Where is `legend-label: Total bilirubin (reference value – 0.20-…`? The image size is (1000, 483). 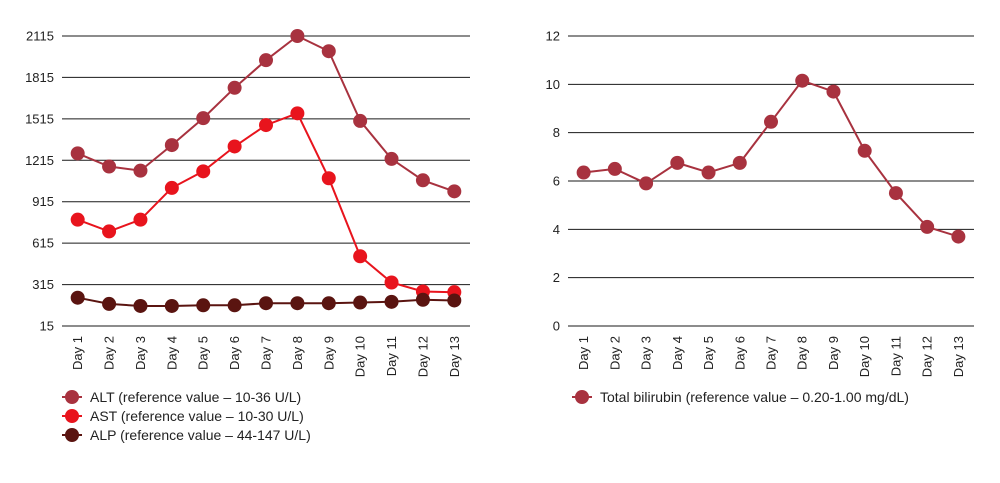
legend-label: Total bilirubin (reference value – 0.20-… is located at coordinates (754, 397).